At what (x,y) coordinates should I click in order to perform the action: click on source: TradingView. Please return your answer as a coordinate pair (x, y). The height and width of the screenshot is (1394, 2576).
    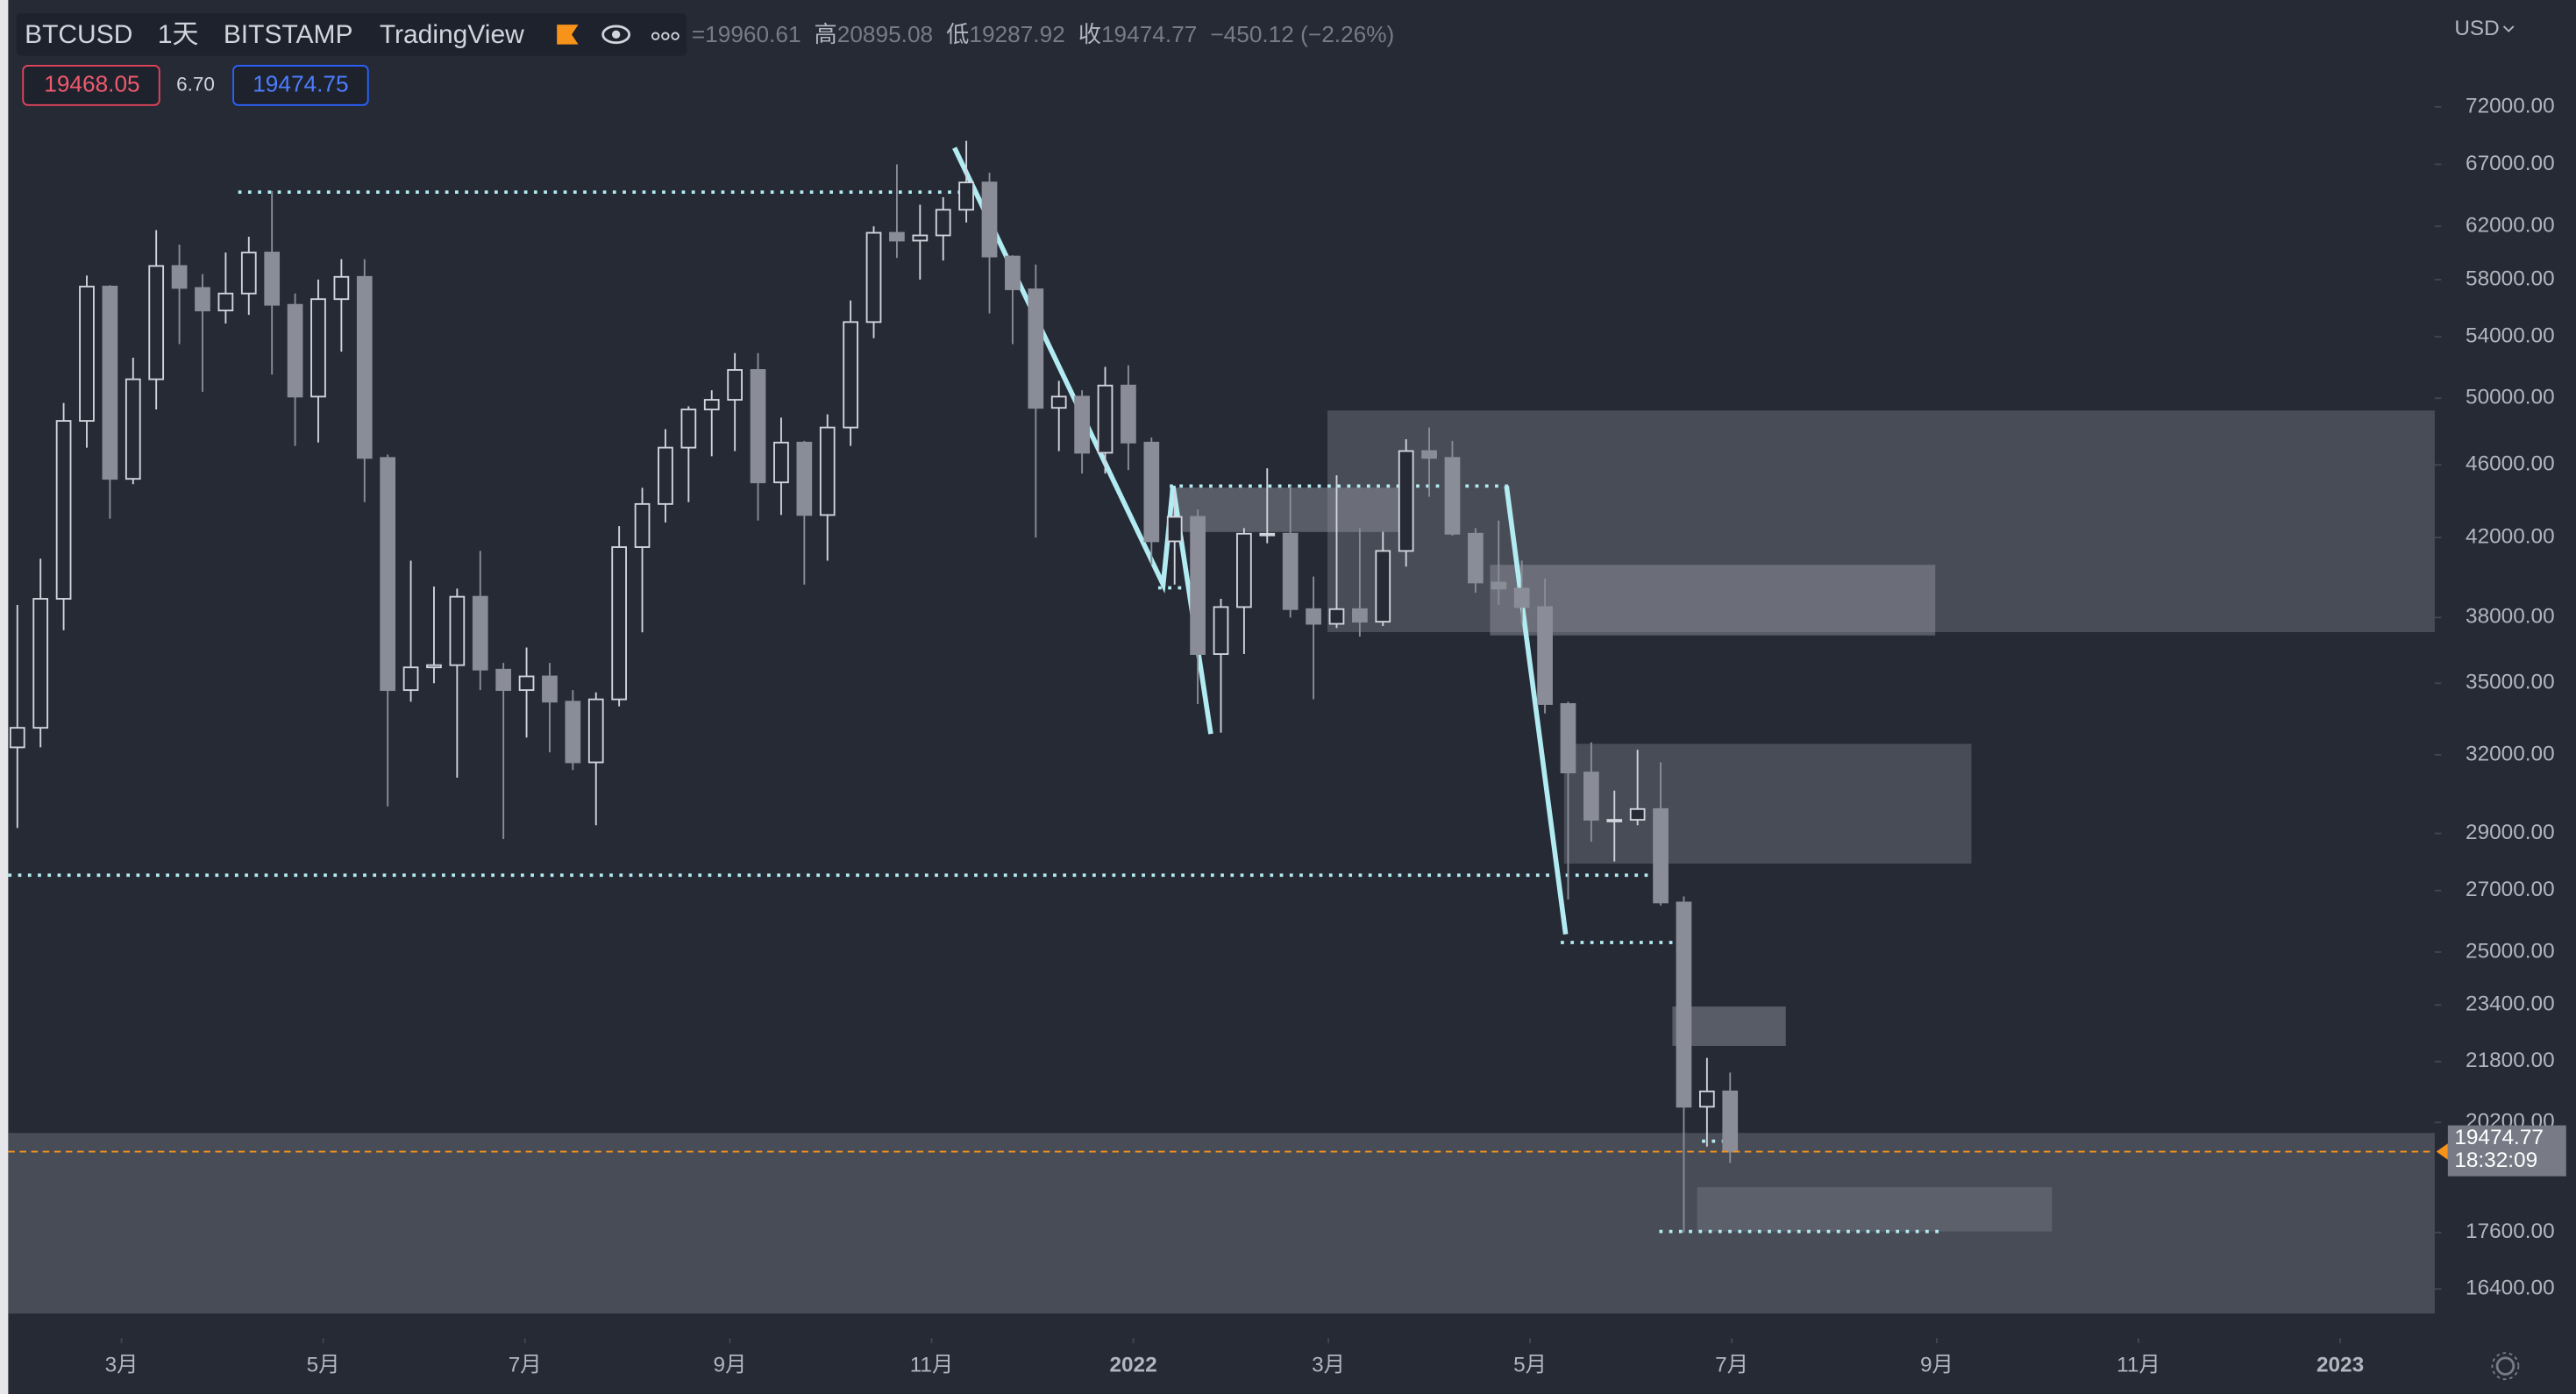
    Looking at the image, I should click on (452, 34).